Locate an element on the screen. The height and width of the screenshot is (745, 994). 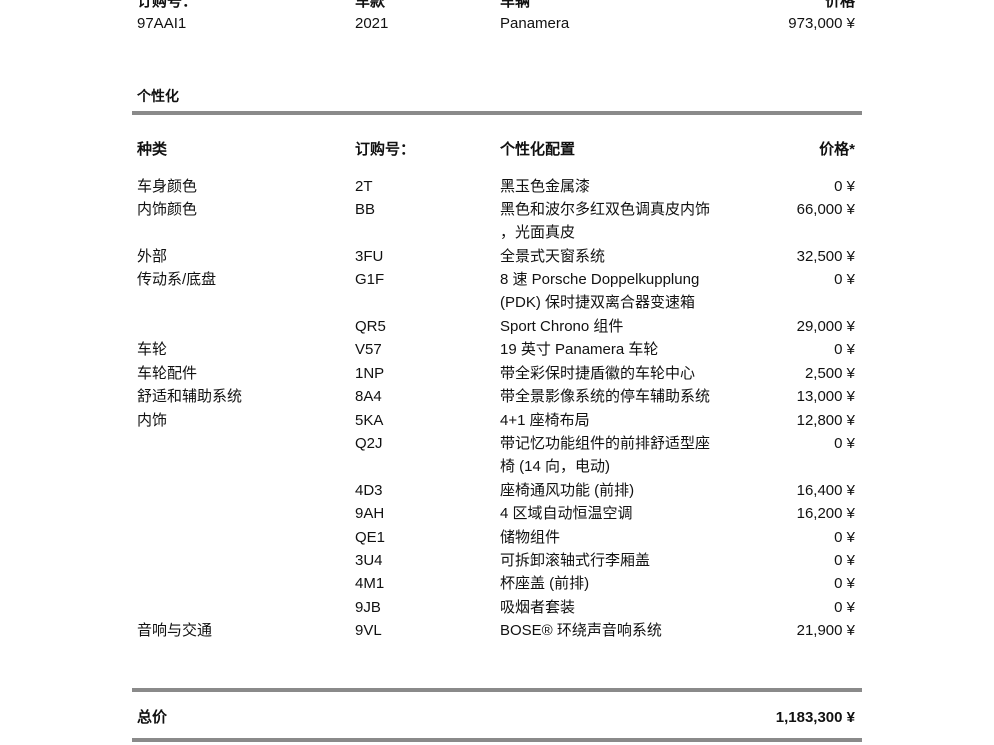
category: 车轮配件 is located at coordinates (167, 373).